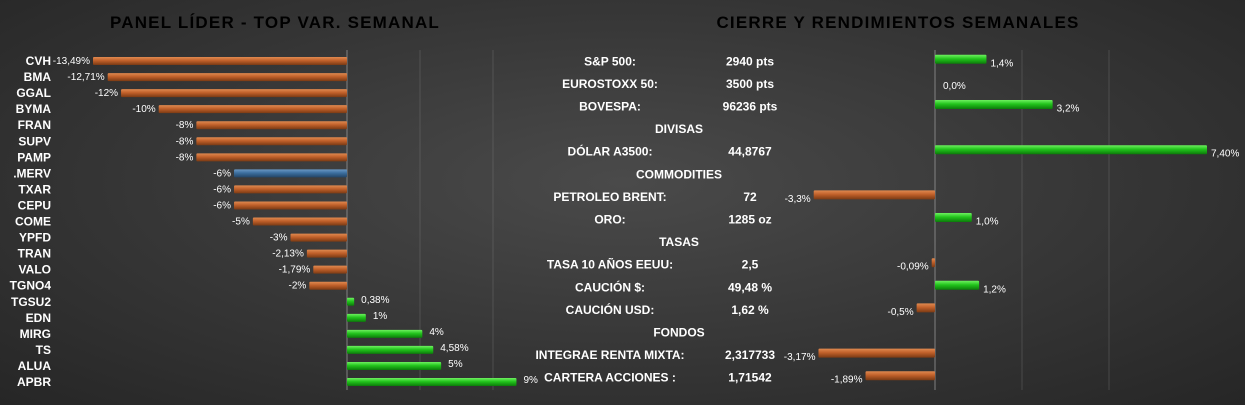  I want to click on row-value: 49,48 %, so click(750, 287).